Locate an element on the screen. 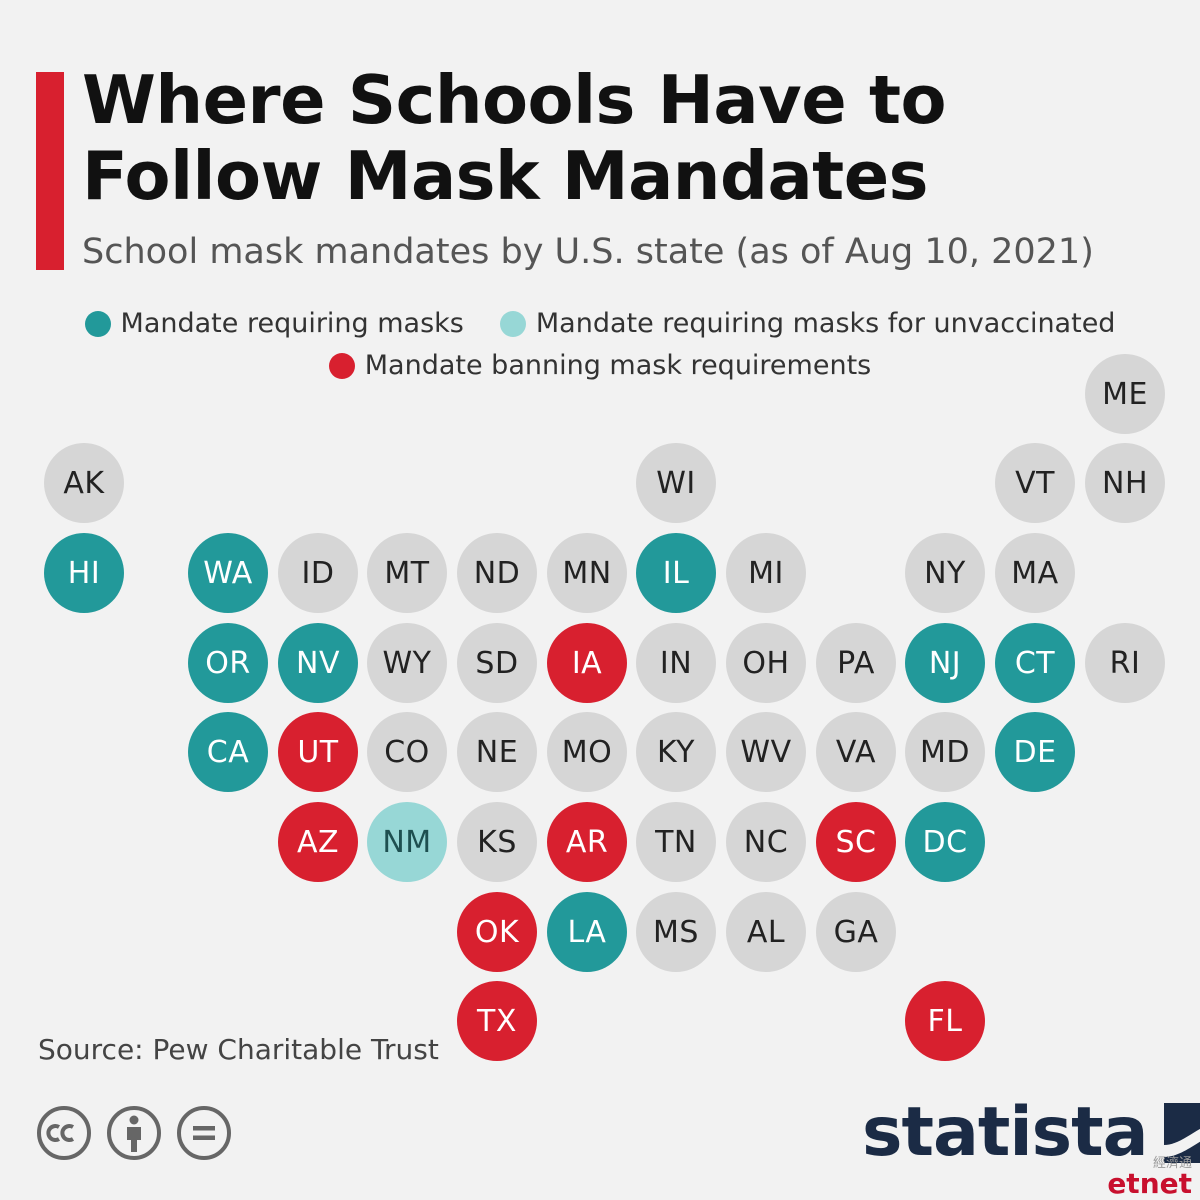 The width and height of the screenshot is (1200, 1200). state-ca: CA is located at coordinates (228, 752).